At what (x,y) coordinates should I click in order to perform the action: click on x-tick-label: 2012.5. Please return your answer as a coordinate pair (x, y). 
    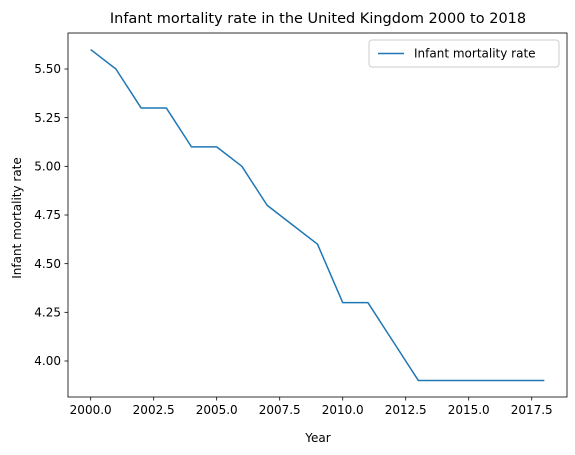
    Looking at the image, I should click on (406, 410).